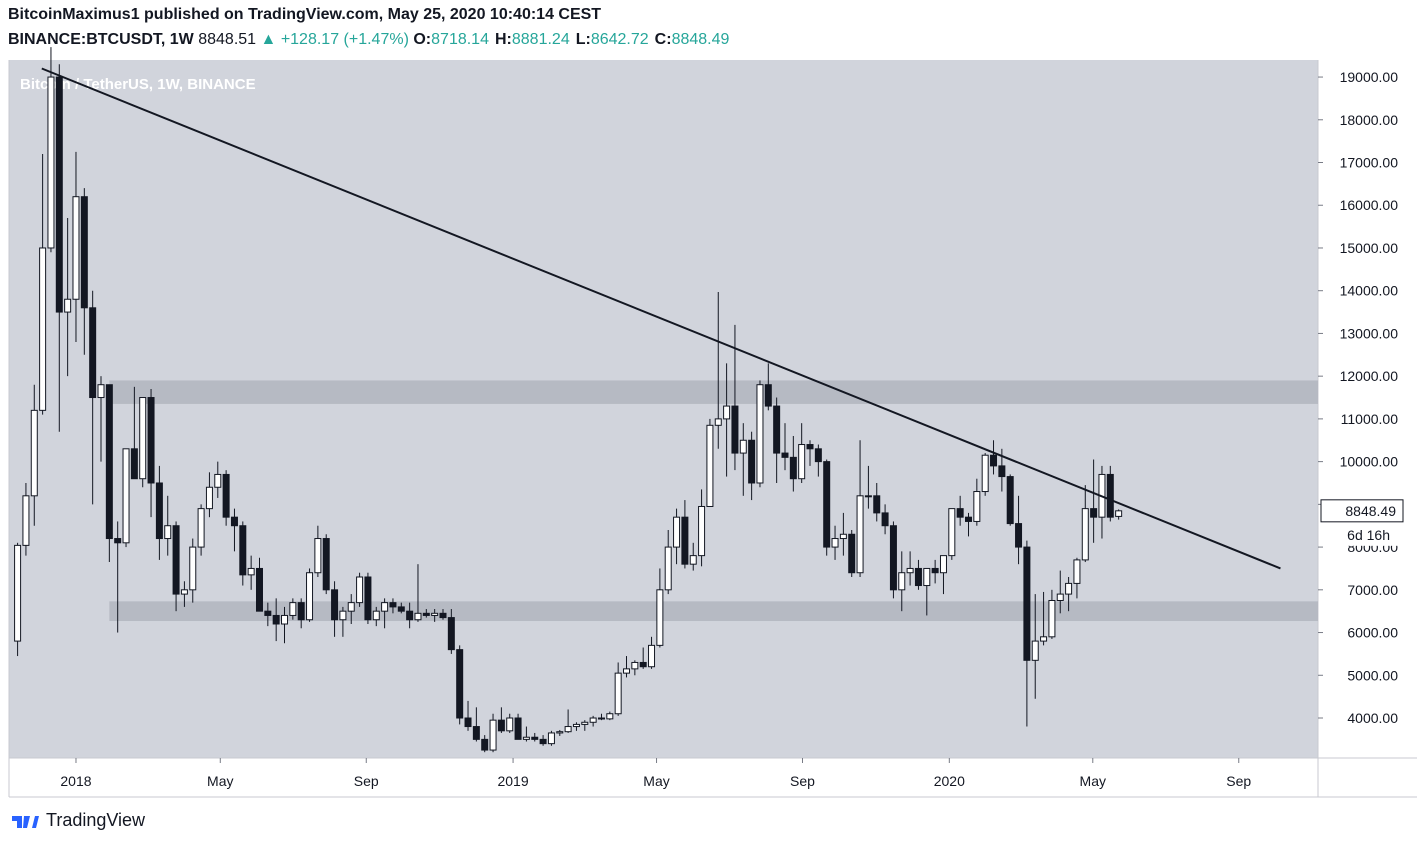  What do you see at coordinates (949, 781) in the screenshot?
I see `x-tick-label: 2020` at bounding box center [949, 781].